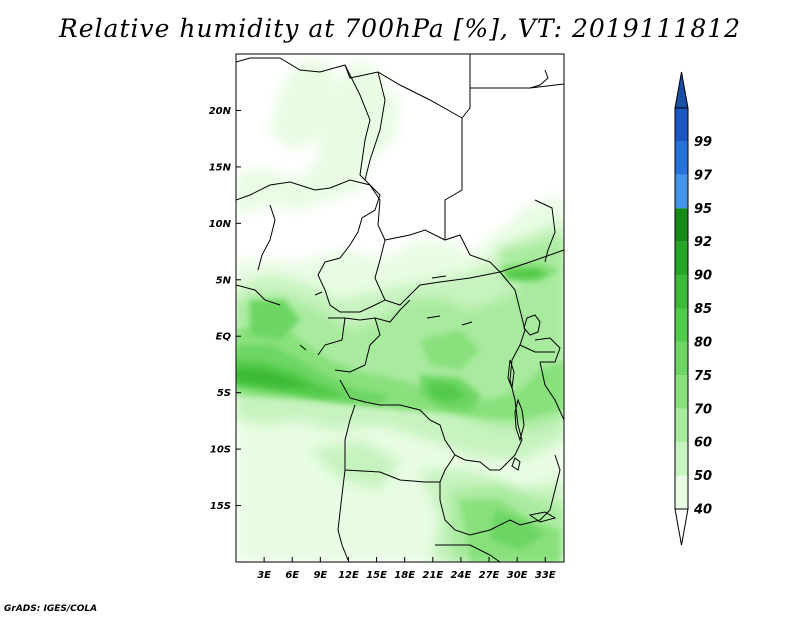 This screenshot has height=618, width=800. What do you see at coordinates (703, 209) in the screenshot?
I see `colorbar-label: 95` at bounding box center [703, 209].